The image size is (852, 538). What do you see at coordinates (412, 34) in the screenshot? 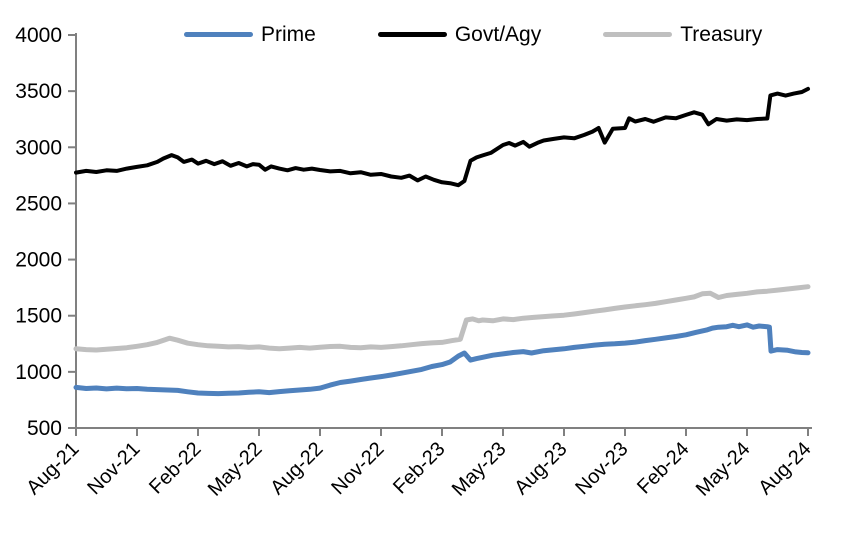
I see `govt-agy-line-swatch` at bounding box center [412, 34].